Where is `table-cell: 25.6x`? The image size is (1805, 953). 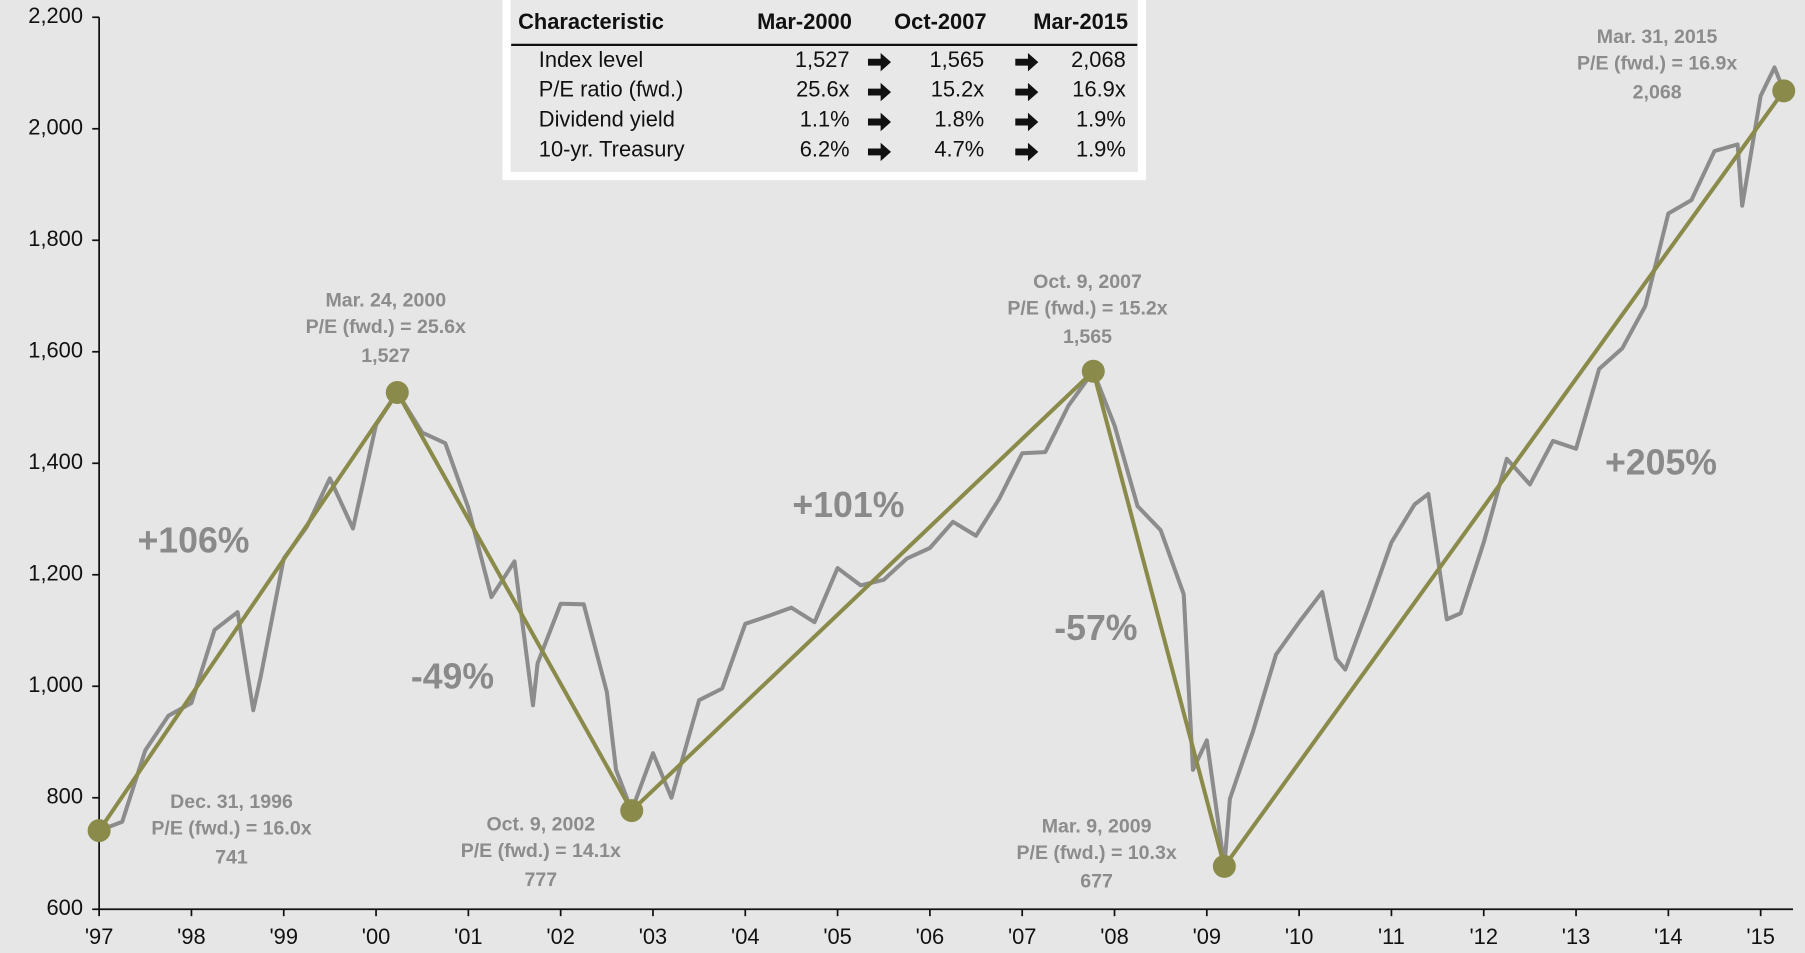 table-cell: 25.6x is located at coordinates (823, 89).